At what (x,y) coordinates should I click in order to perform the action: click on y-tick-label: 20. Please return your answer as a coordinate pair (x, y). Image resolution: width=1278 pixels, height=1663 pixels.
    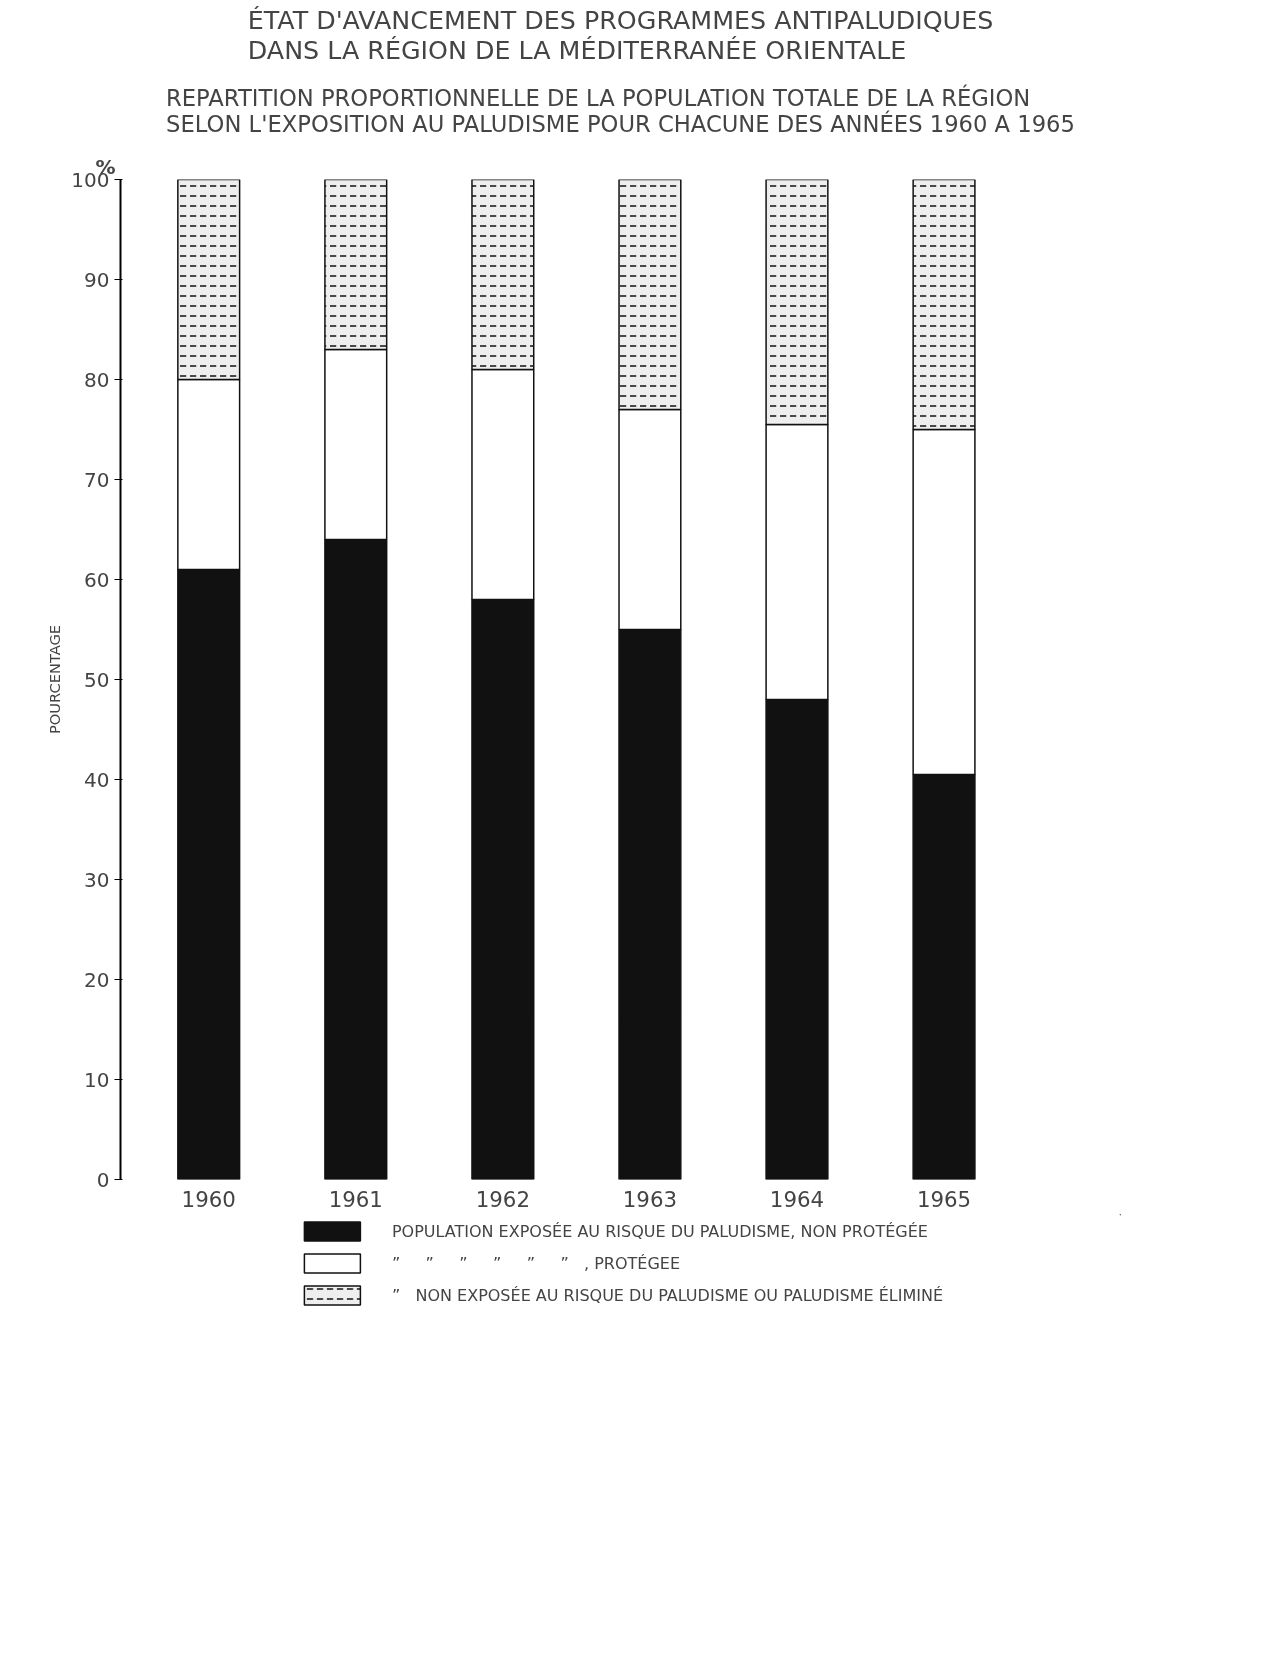
    Looking at the image, I should click on (97, 979).